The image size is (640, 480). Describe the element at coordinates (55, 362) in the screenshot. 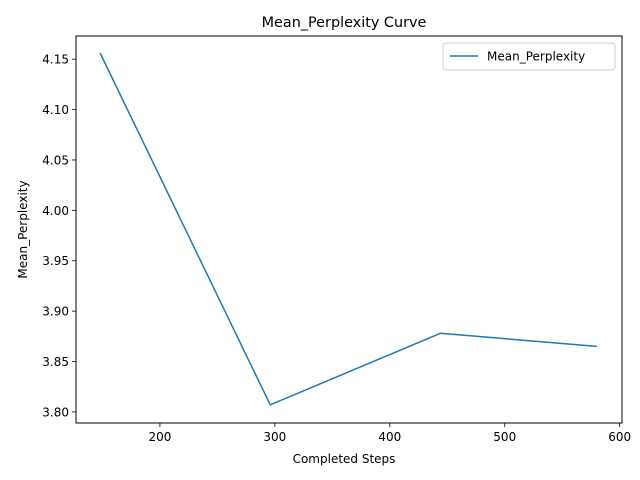

I see `y-tick-label: 3.85` at that location.